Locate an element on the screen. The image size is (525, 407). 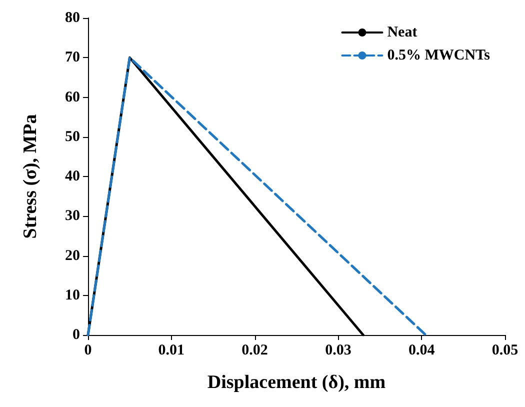
legend-label: Neat is located at coordinates (402, 32).